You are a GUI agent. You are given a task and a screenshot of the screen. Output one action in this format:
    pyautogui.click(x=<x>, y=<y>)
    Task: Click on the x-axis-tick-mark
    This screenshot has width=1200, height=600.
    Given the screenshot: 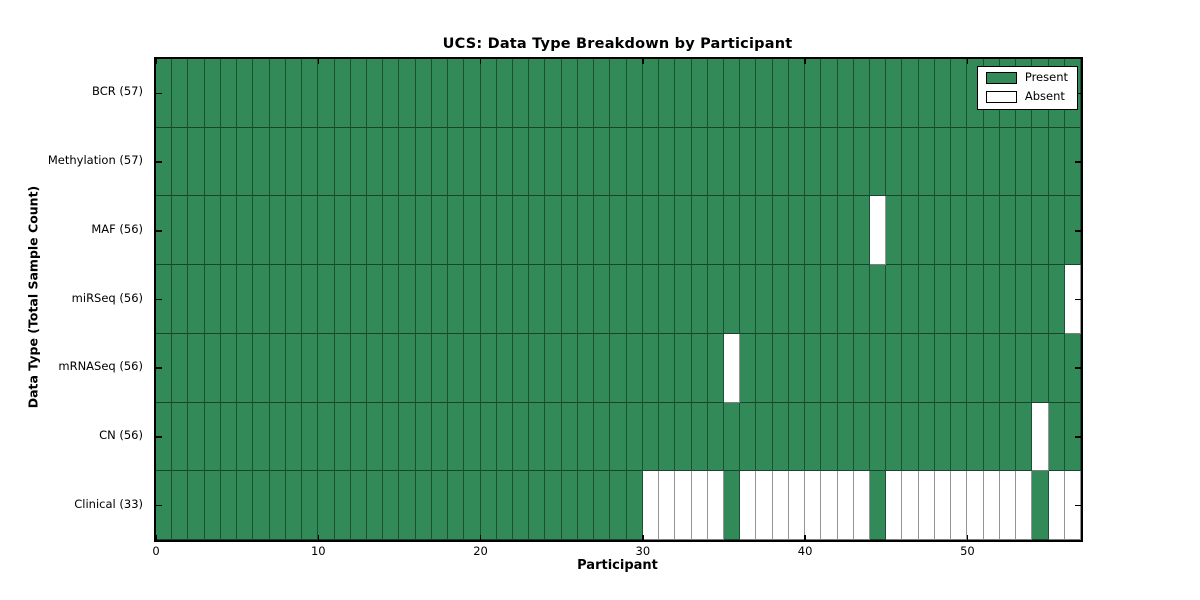 What is the action you would take?
    pyautogui.click(x=156, y=537)
    